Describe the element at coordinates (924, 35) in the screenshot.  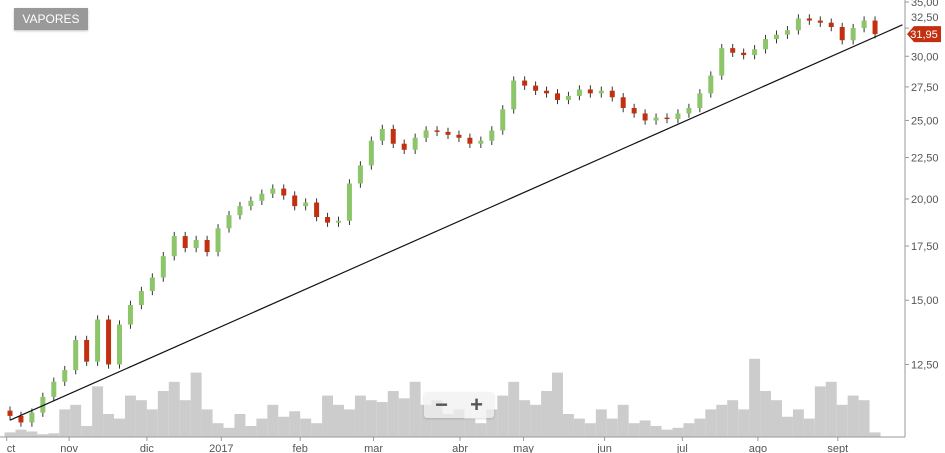
I see `last-price-label: 31,95` at that location.